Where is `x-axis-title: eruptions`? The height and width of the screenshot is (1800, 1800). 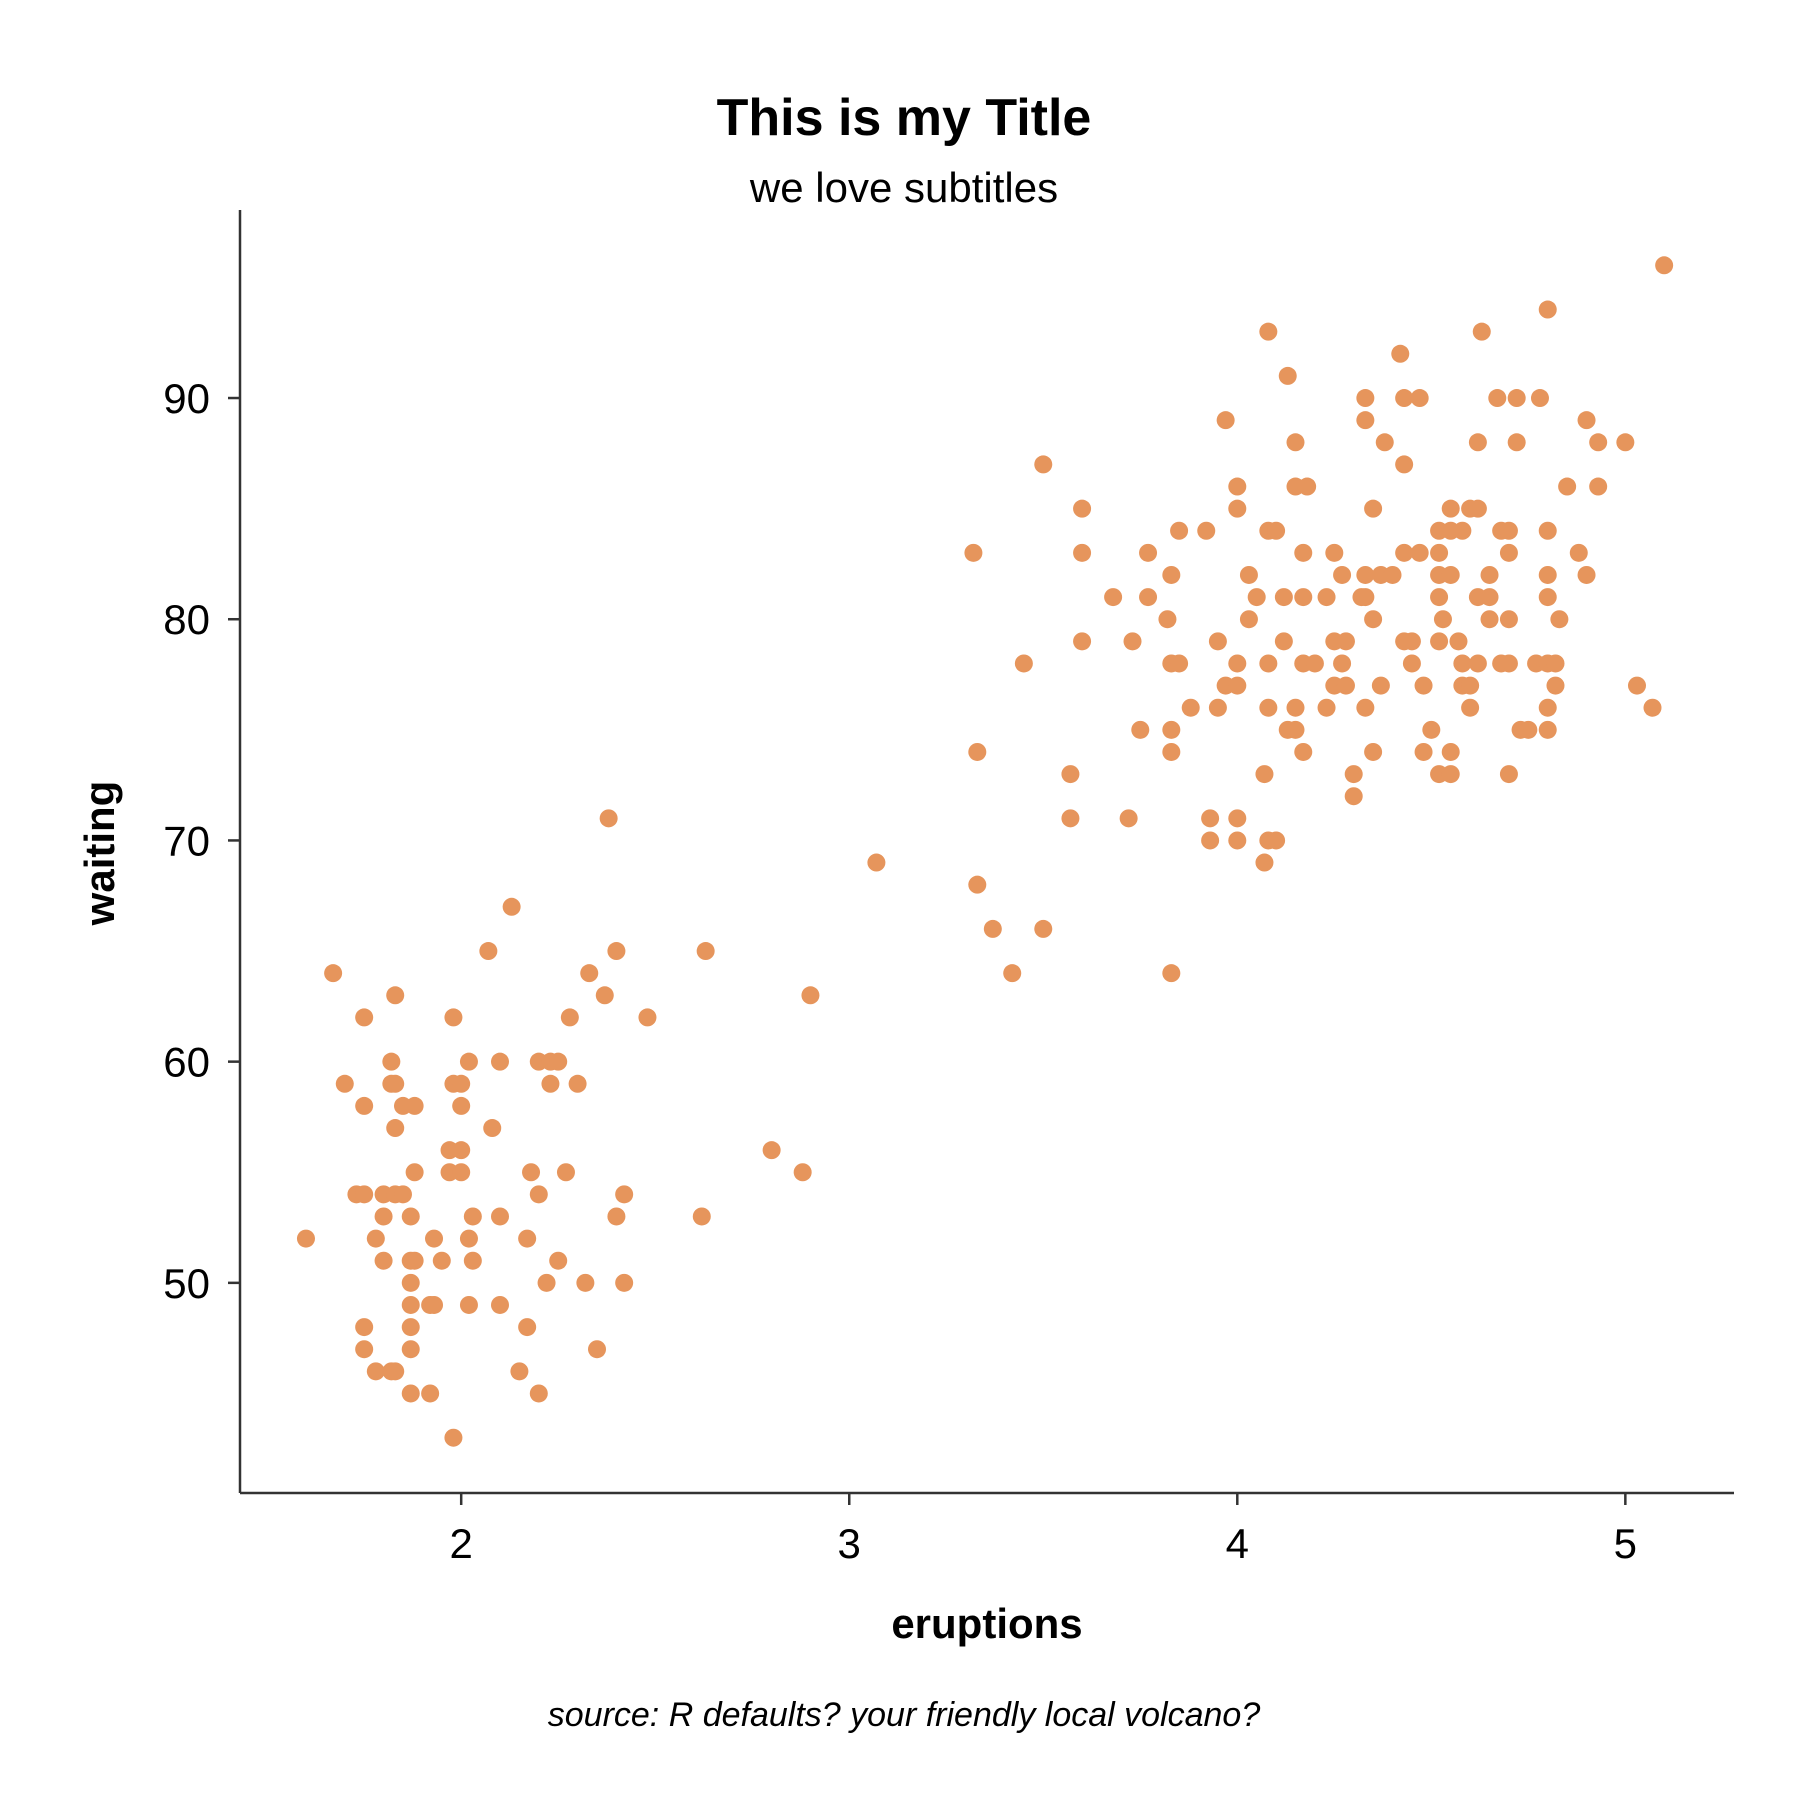 x-axis-title: eruptions is located at coordinates (986, 1623).